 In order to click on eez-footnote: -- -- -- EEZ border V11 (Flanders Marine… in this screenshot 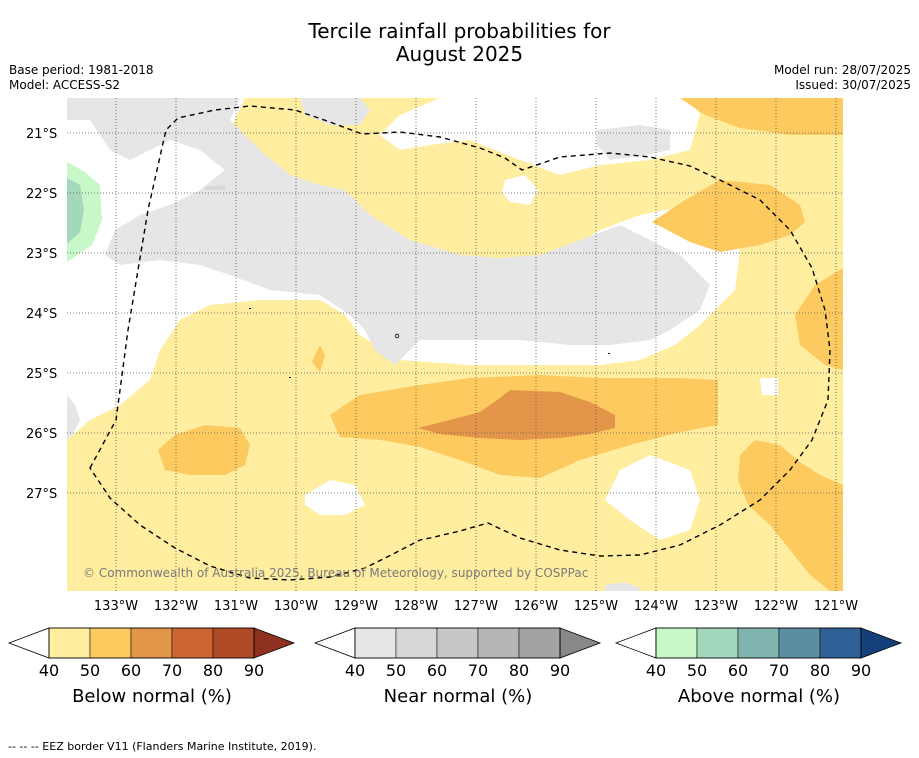, I will do `click(162, 746)`.